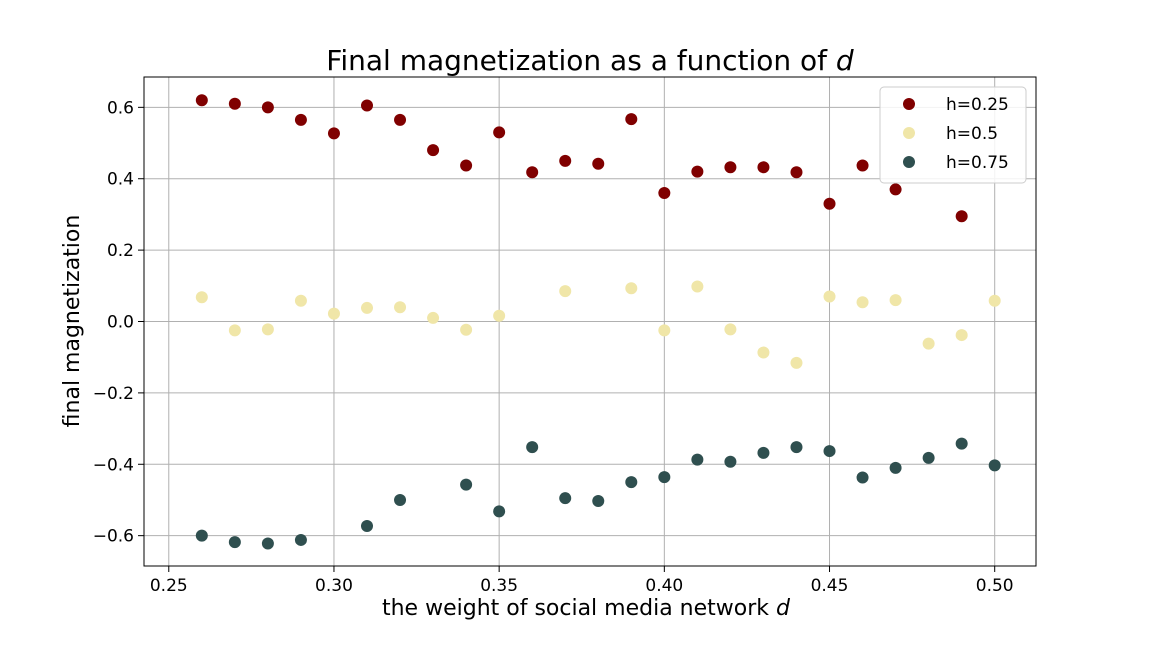 This screenshot has width=1152, height=648. Describe the element at coordinates (499, 586) in the screenshot. I see `x-tick-label: 0.35` at that location.